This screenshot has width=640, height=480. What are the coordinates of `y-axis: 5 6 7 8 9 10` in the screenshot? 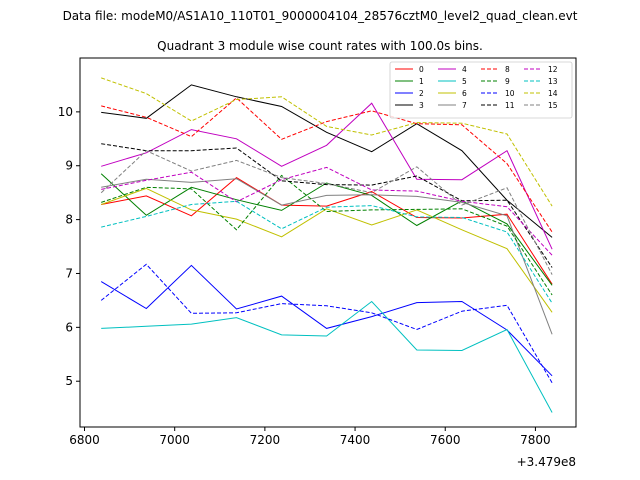 It's located at (69, 246).